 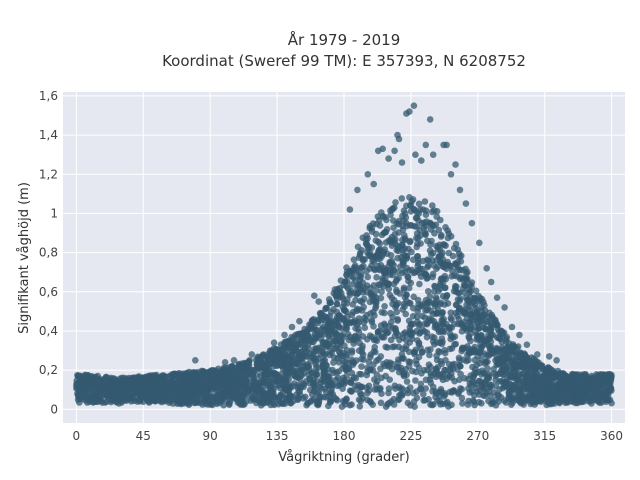 What do you see at coordinates (344, 436) in the screenshot?
I see `x-tick-label: 180` at bounding box center [344, 436].